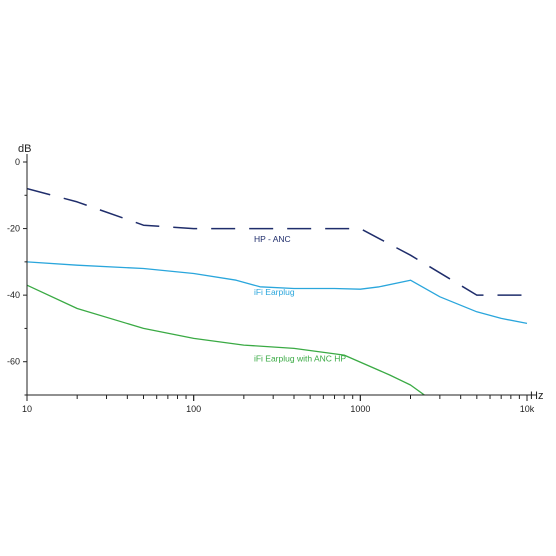  I want to click on y-tick-label: -60, so click(13, 362).